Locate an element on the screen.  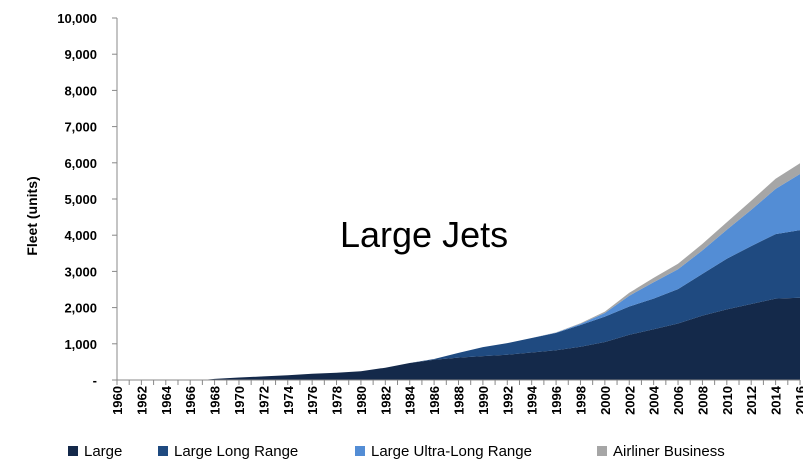
chart-annotation: Large Jets is located at coordinates (424, 234).